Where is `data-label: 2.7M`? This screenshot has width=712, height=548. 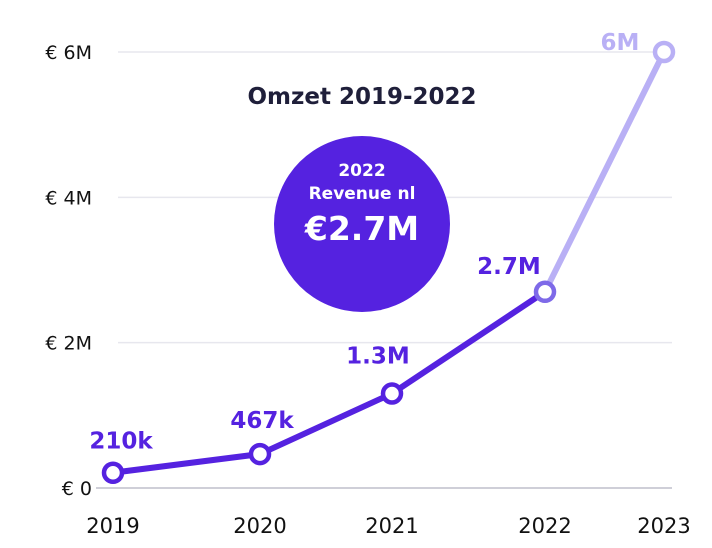 data-label: 2.7M is located at coordinates (509, 267).